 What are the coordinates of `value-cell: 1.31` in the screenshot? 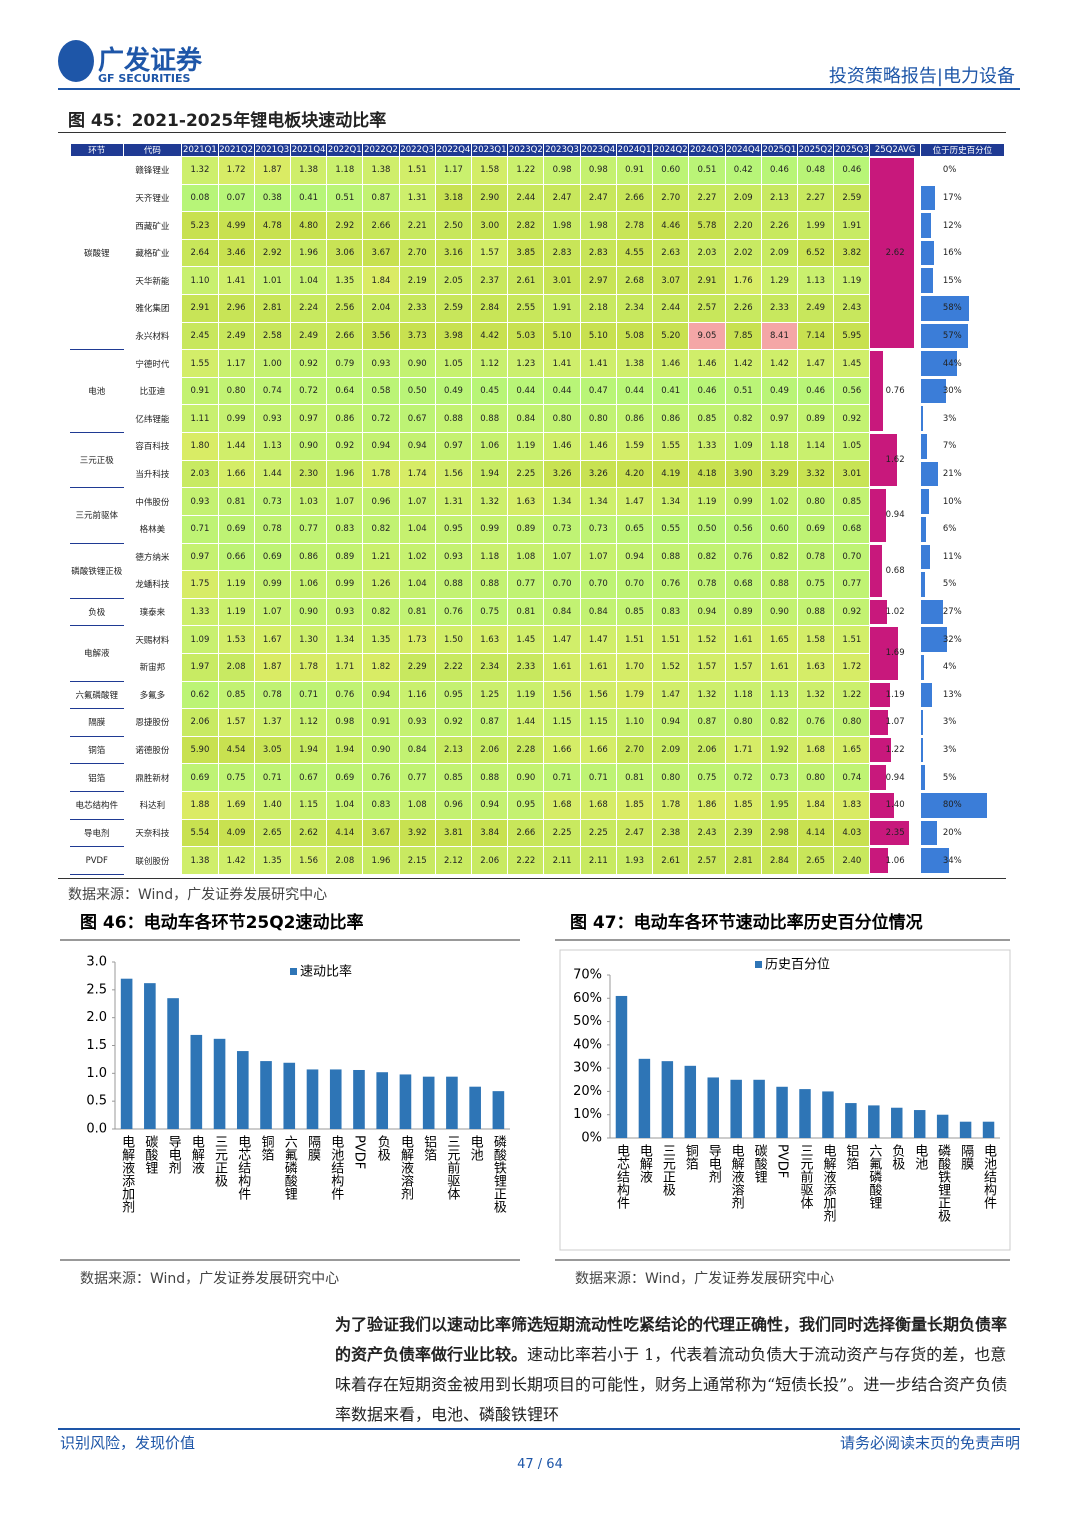 It's located at (453, 501).